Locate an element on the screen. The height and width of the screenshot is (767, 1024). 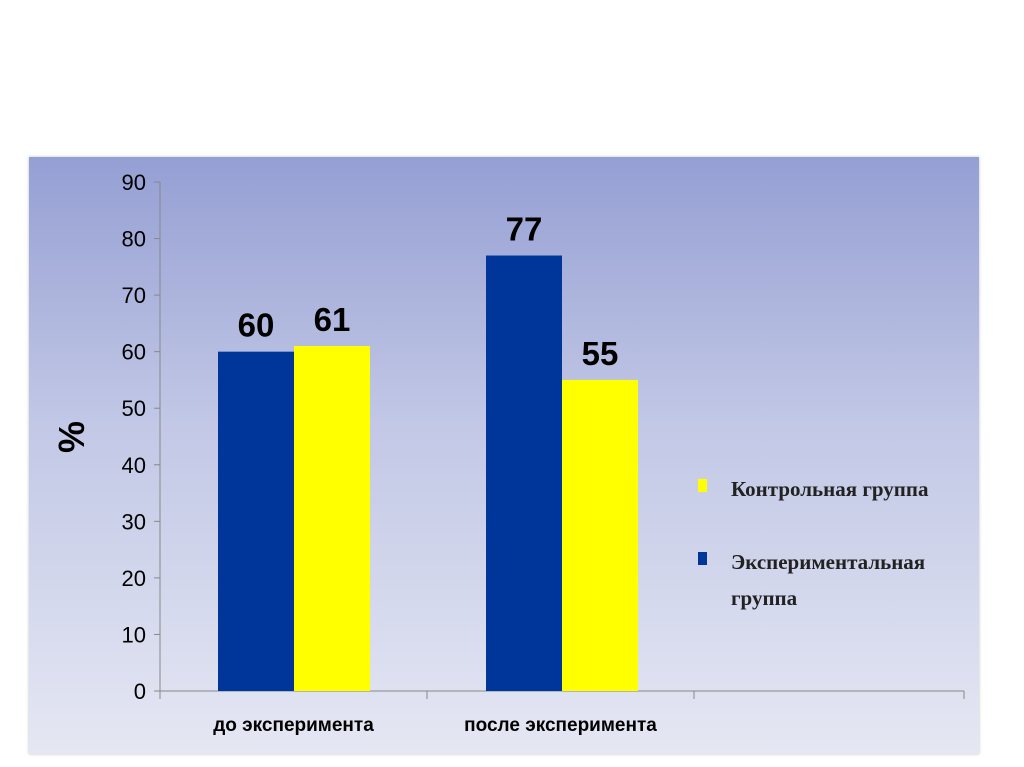
legend-item-experimental: Экспериментальная группа is located at coordinates (848, 580).